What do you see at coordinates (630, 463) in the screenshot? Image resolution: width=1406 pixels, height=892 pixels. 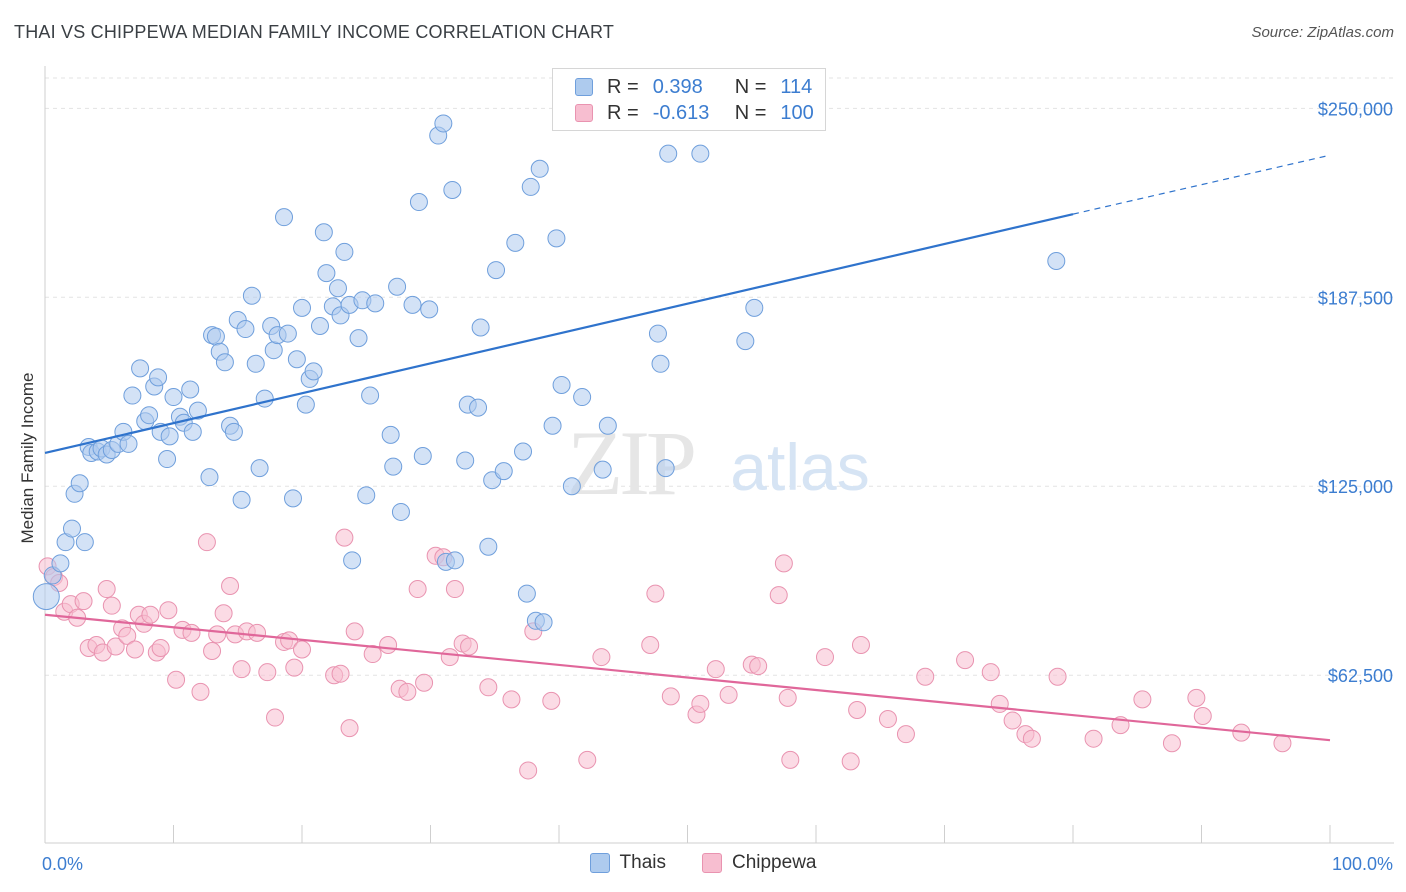 I see `watermark-zip: ZIP` at bounding box center [630, 463].